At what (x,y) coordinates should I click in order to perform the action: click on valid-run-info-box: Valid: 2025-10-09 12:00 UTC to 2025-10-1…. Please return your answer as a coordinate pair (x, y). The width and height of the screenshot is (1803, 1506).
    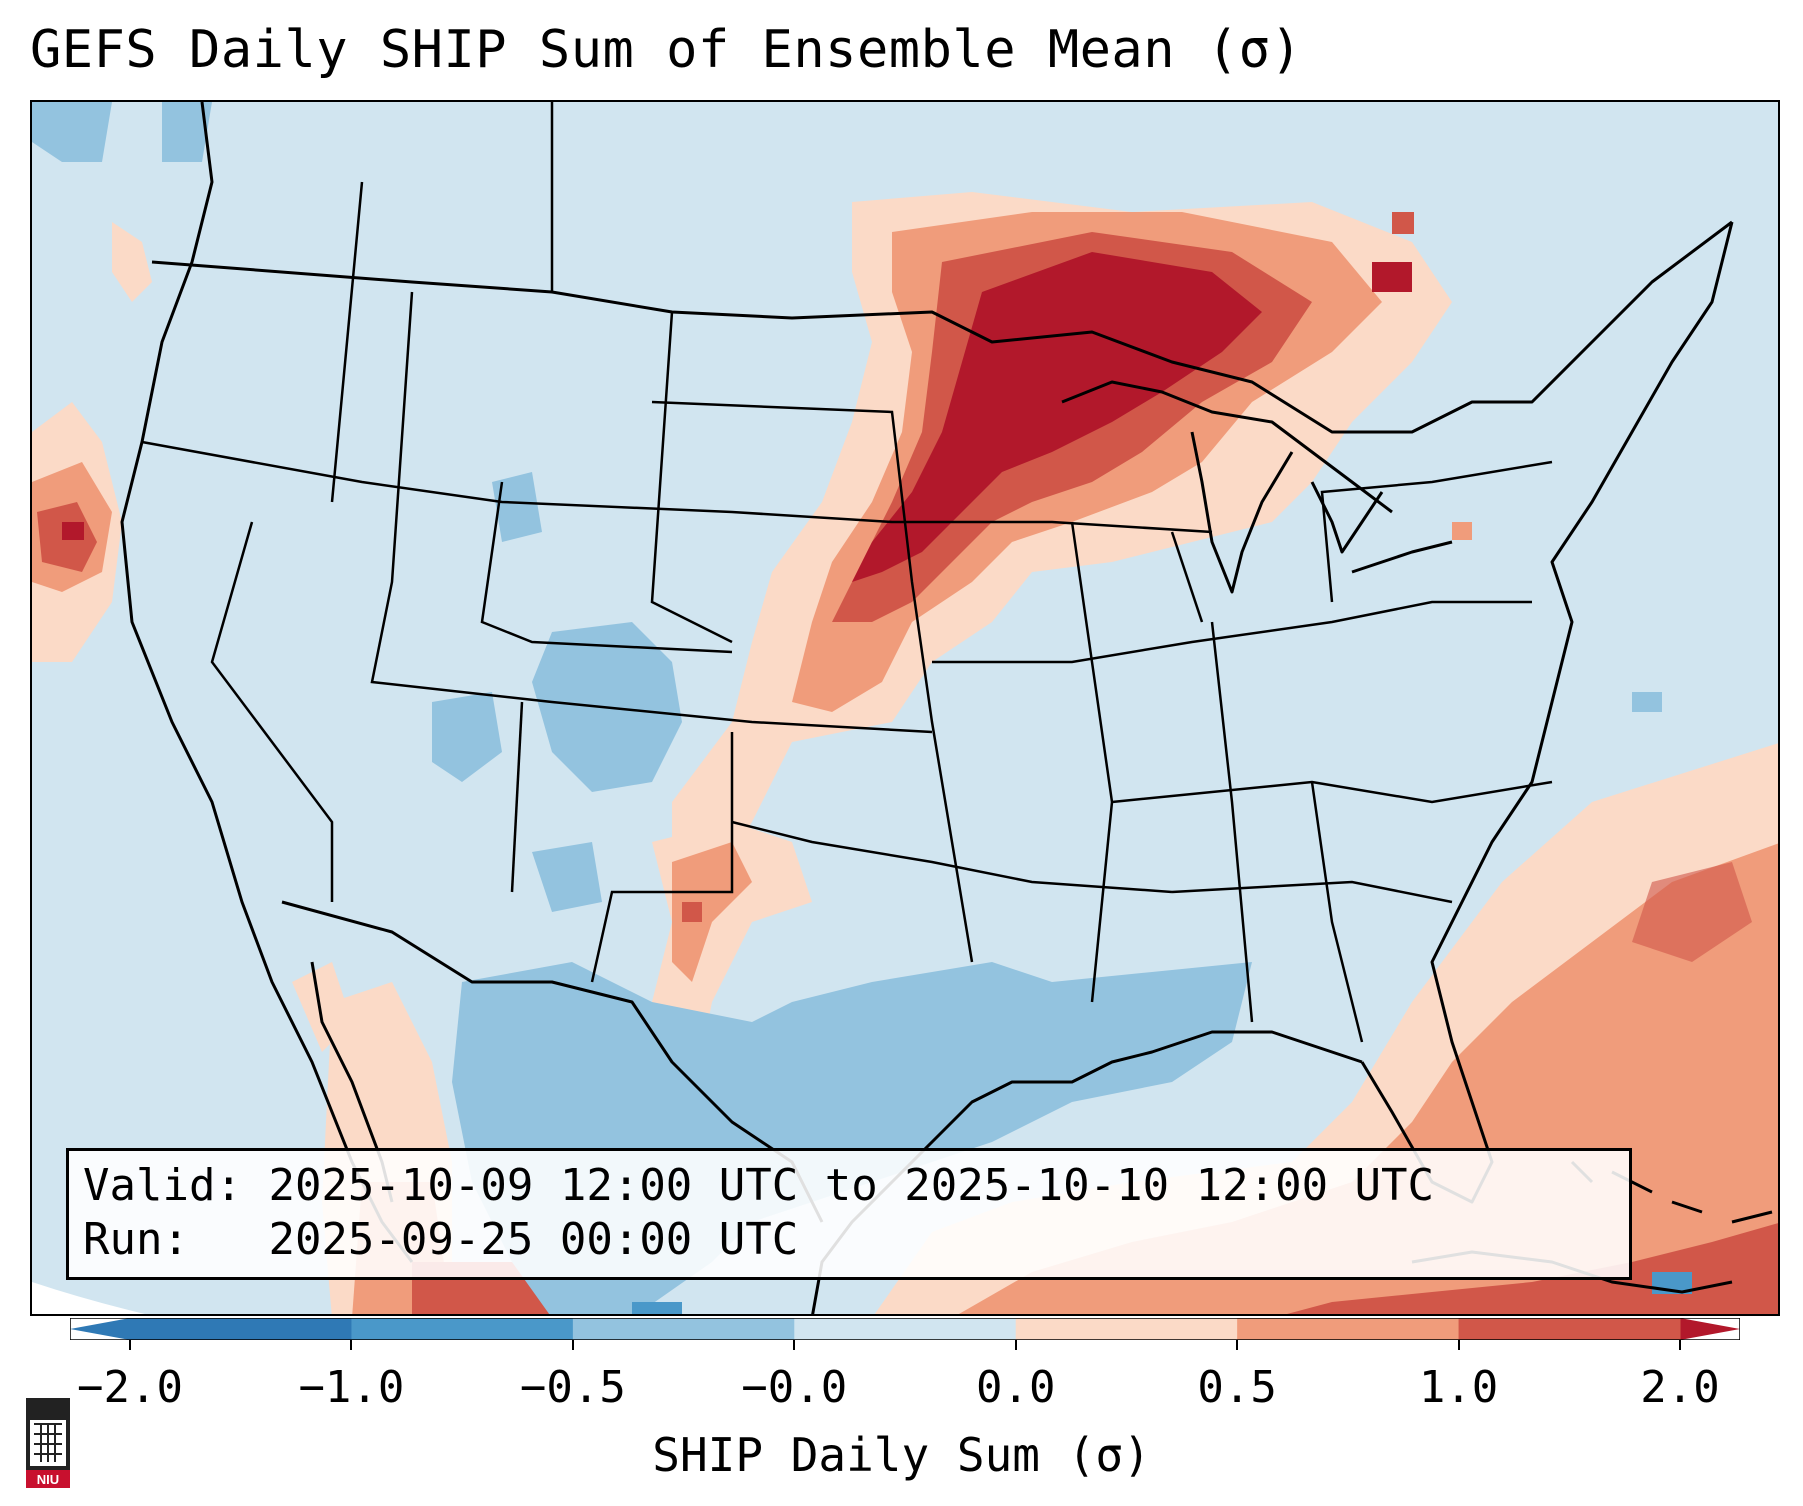
    Looking at the image, I should click on (849, 1214).